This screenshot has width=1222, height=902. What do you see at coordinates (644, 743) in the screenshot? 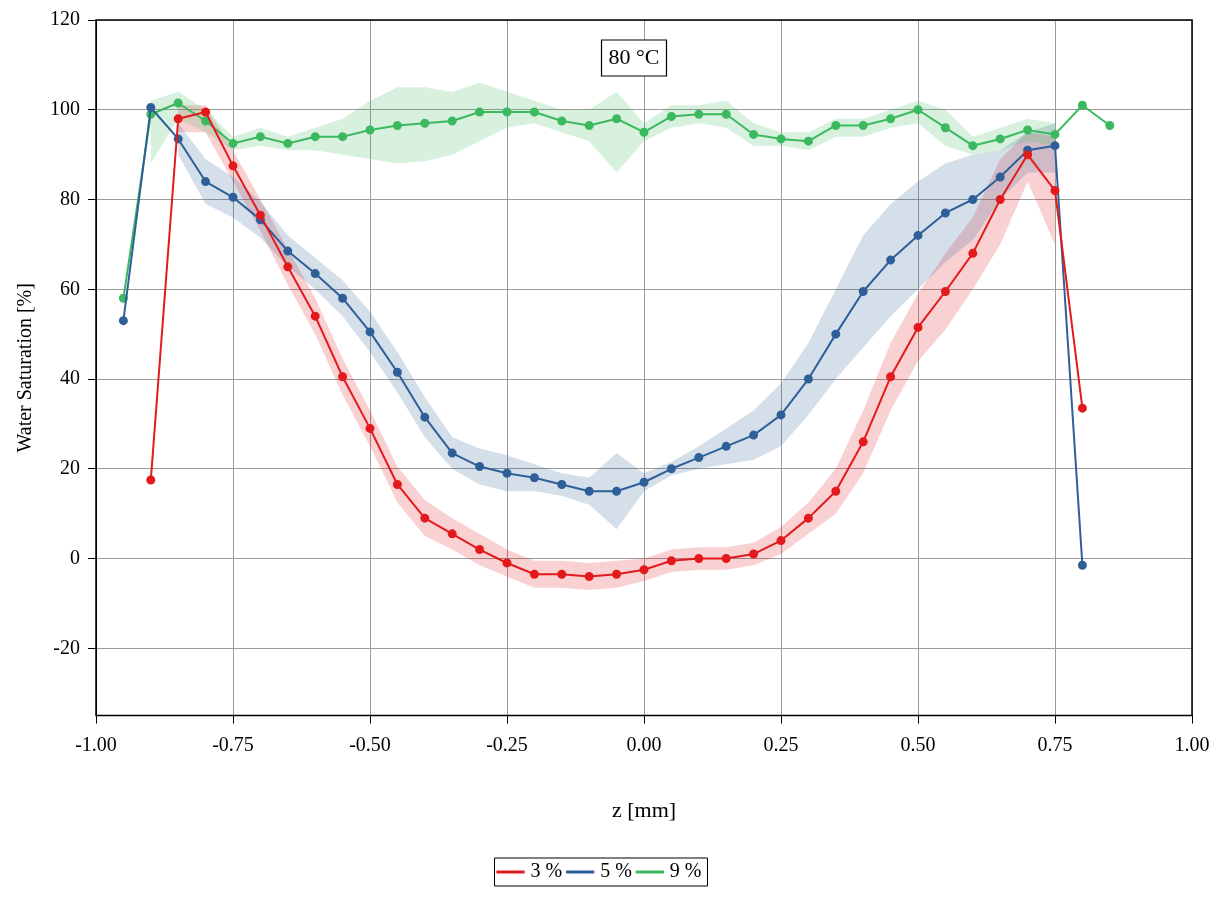
I see `x-tick-label: 0.00` at bounding box center [644, 743].